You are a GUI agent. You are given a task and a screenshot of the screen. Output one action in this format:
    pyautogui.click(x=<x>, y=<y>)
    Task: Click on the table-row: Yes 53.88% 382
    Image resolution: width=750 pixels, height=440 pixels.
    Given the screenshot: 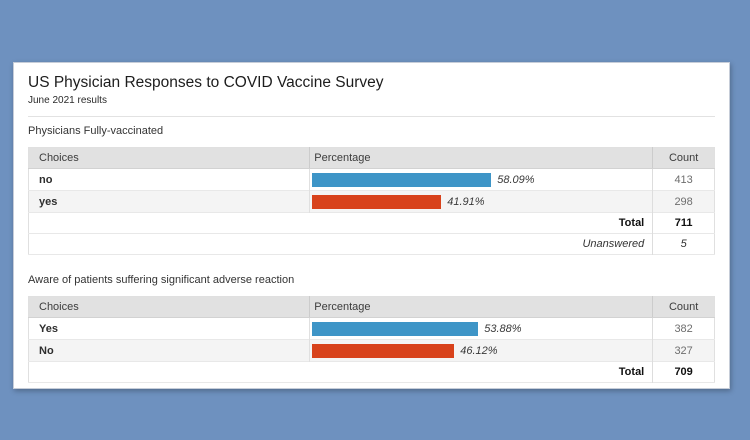 What is the action you would take?
    pyautogui.click(x=371, y=328)
    